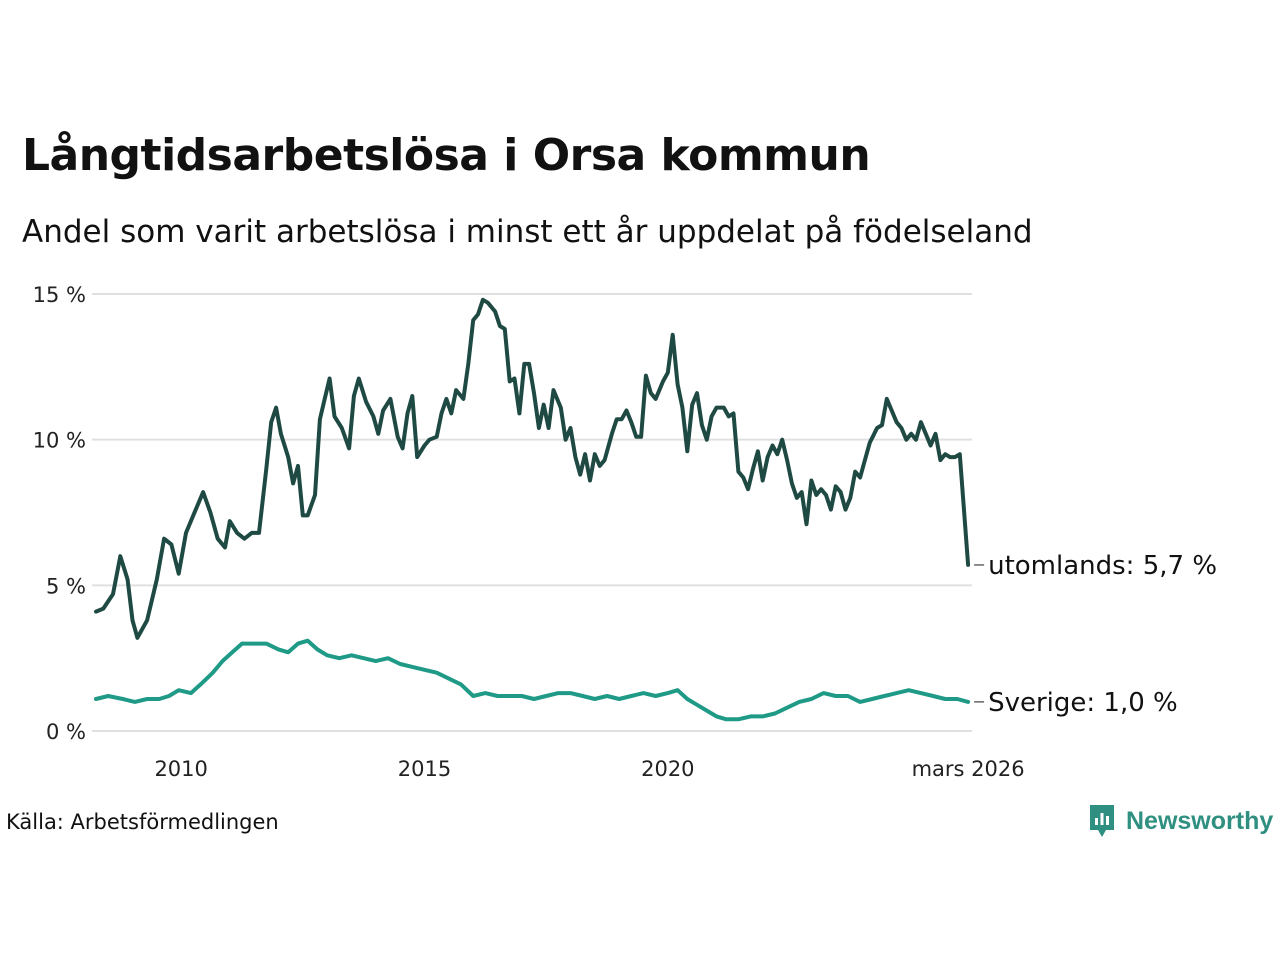 The height and width of the screenshot is (960, 1280). I want to click on series-end-labels: utomlands: 5,7 % Sverige: 1,0 %, so click(1095, 634).